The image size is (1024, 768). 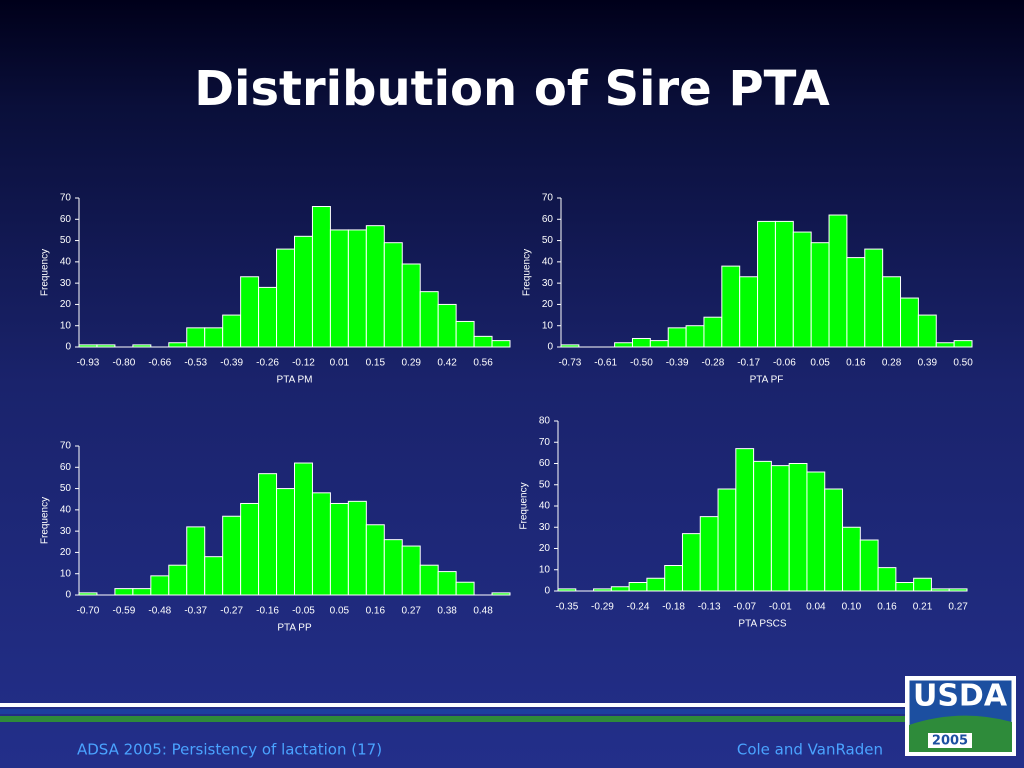 What do you see at coordinates (267, 611) in the screenshot?
I see `x-tick-label: -0.16` at bounding box center [267, 611].